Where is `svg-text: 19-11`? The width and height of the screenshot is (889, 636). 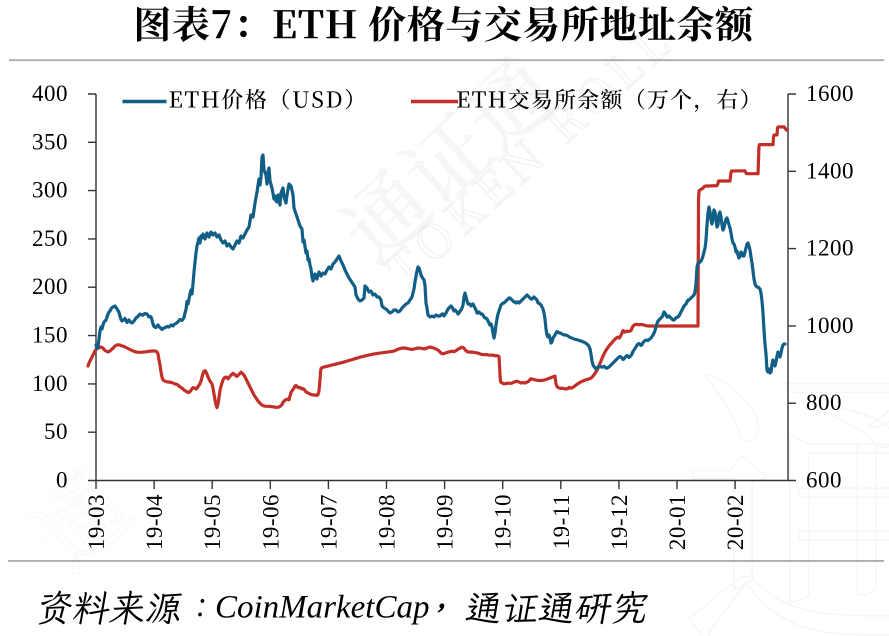 svg-text: 19-11 is located at coordinates (561, 521).